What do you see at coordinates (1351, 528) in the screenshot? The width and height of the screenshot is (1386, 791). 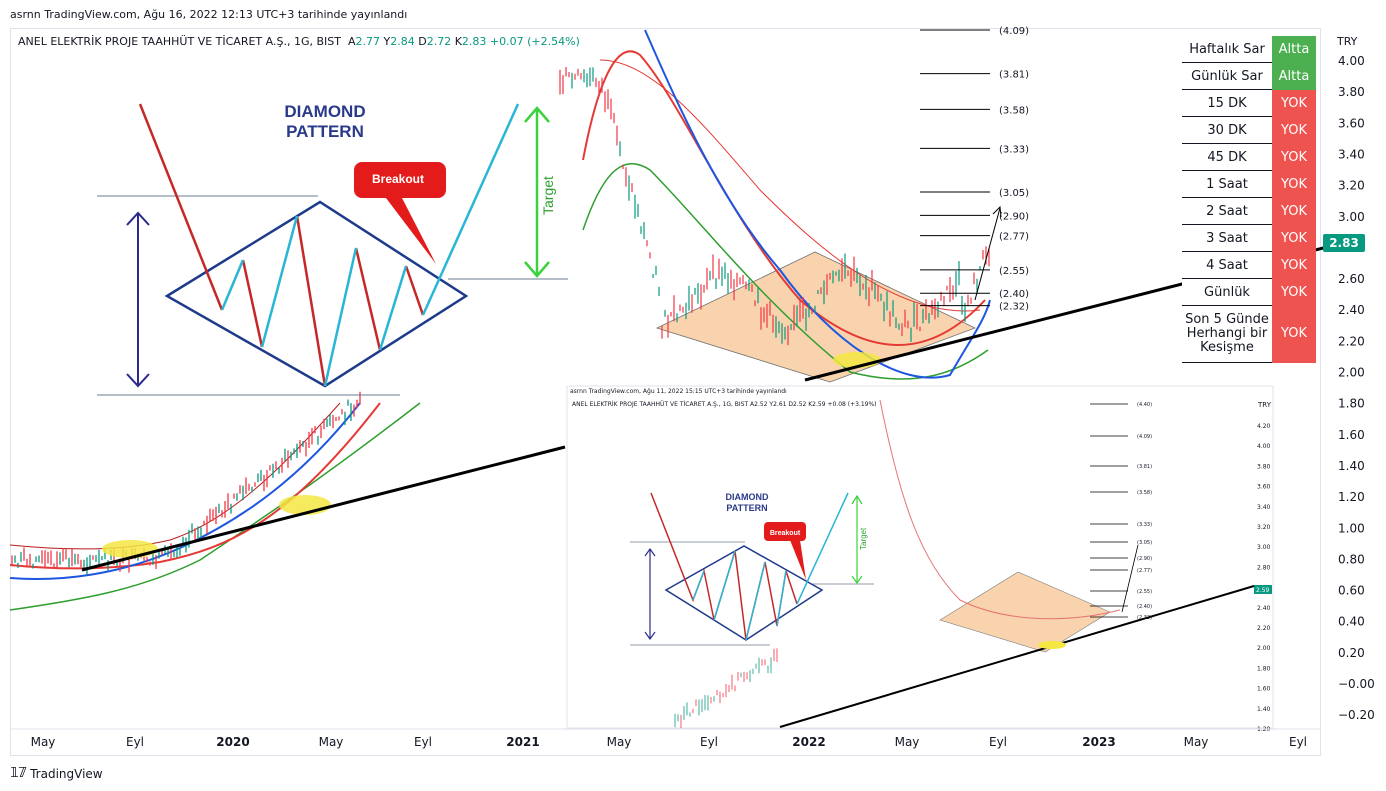 I see `y-tick-label: 1.00` at bounding box center [1351, 528].